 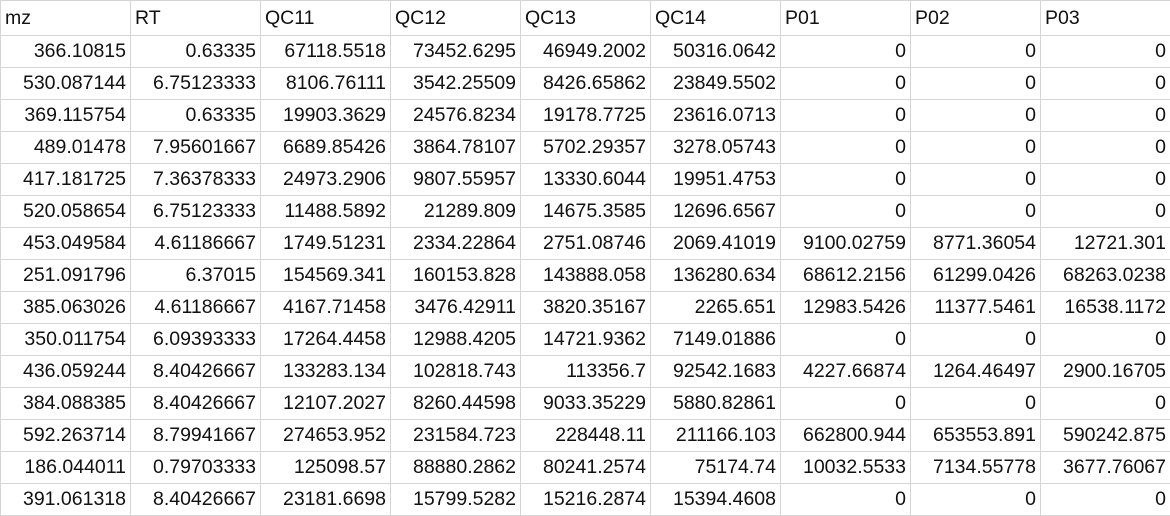 I want to click on table-cell: 592.263714, so click(x=66, y=436).